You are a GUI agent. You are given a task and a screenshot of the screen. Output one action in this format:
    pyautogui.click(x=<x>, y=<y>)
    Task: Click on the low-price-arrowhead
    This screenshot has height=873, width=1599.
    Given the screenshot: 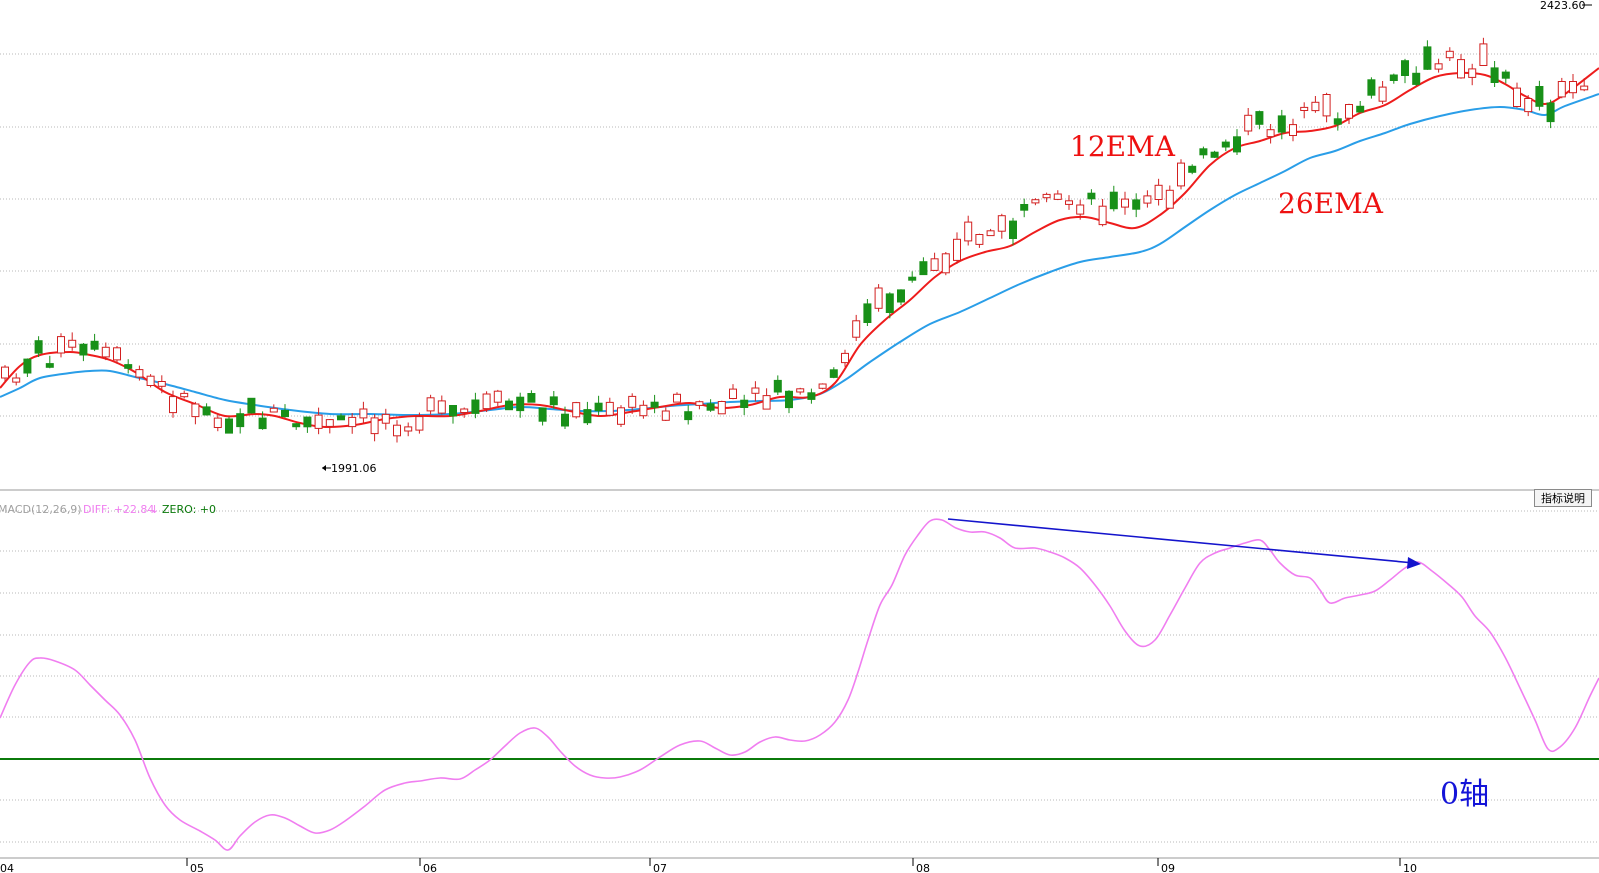 What is the action you would take?
    pyautogui.click(x=324, y=468)
    